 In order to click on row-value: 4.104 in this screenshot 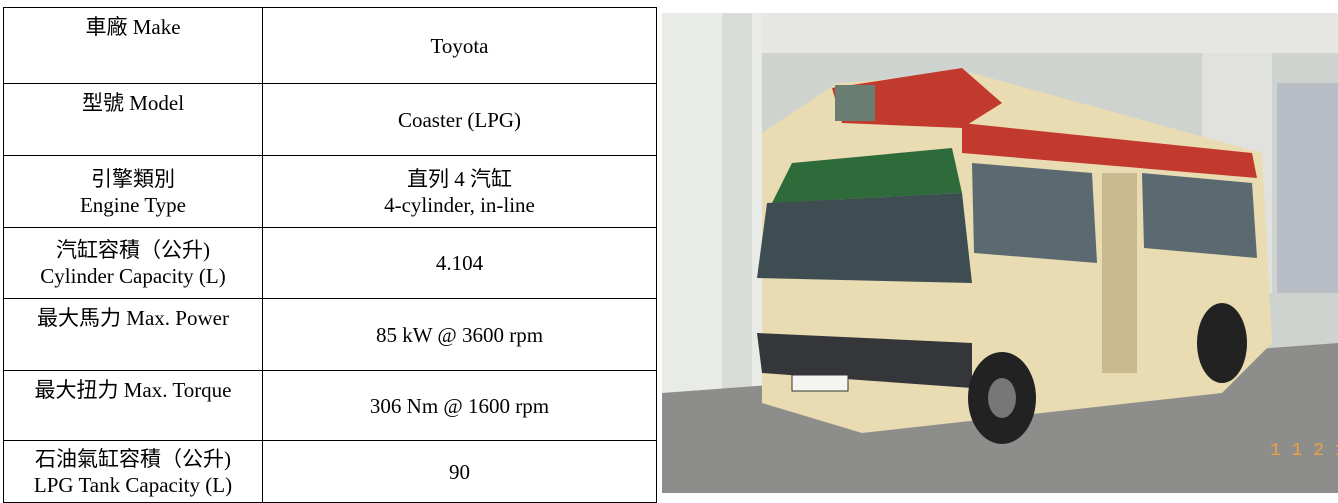, I will do `click(459, 263)`.